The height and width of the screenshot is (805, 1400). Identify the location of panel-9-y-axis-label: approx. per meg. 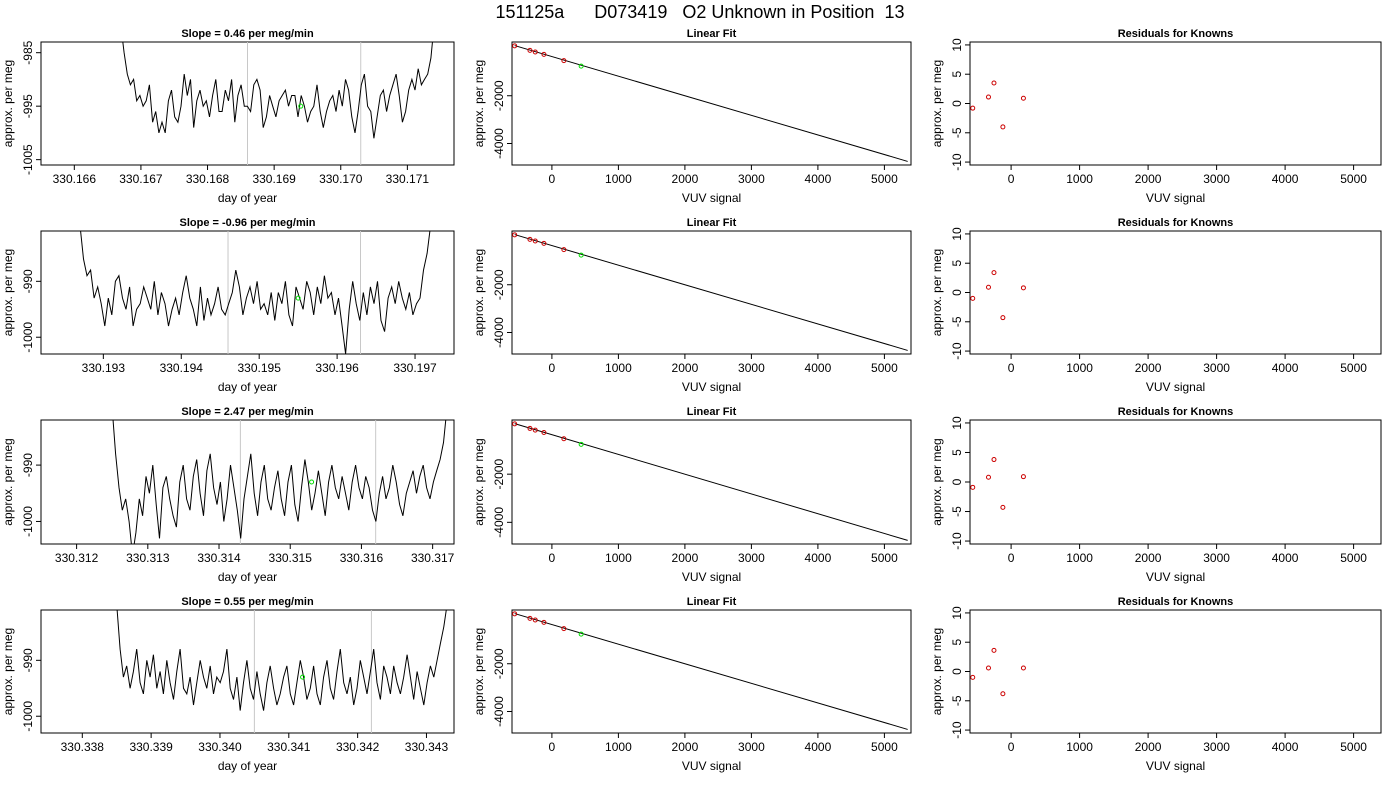
(937, 481).